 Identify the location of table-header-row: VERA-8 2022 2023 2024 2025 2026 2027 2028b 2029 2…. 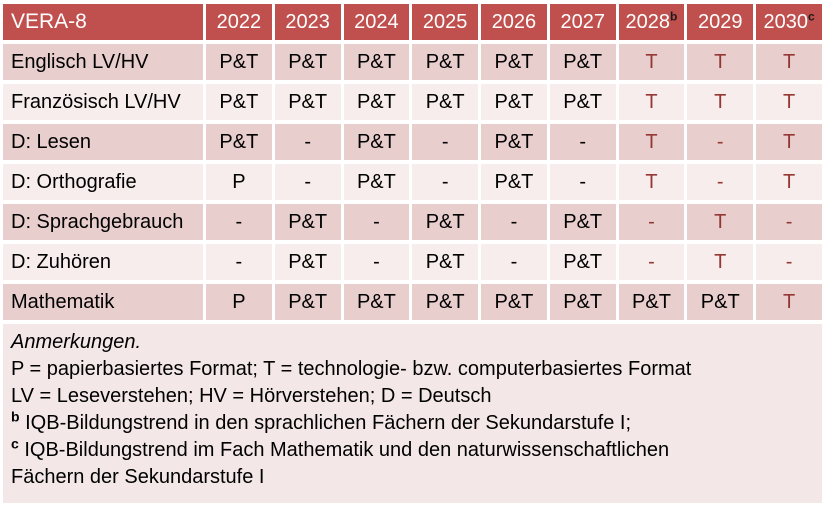
(412, 22).